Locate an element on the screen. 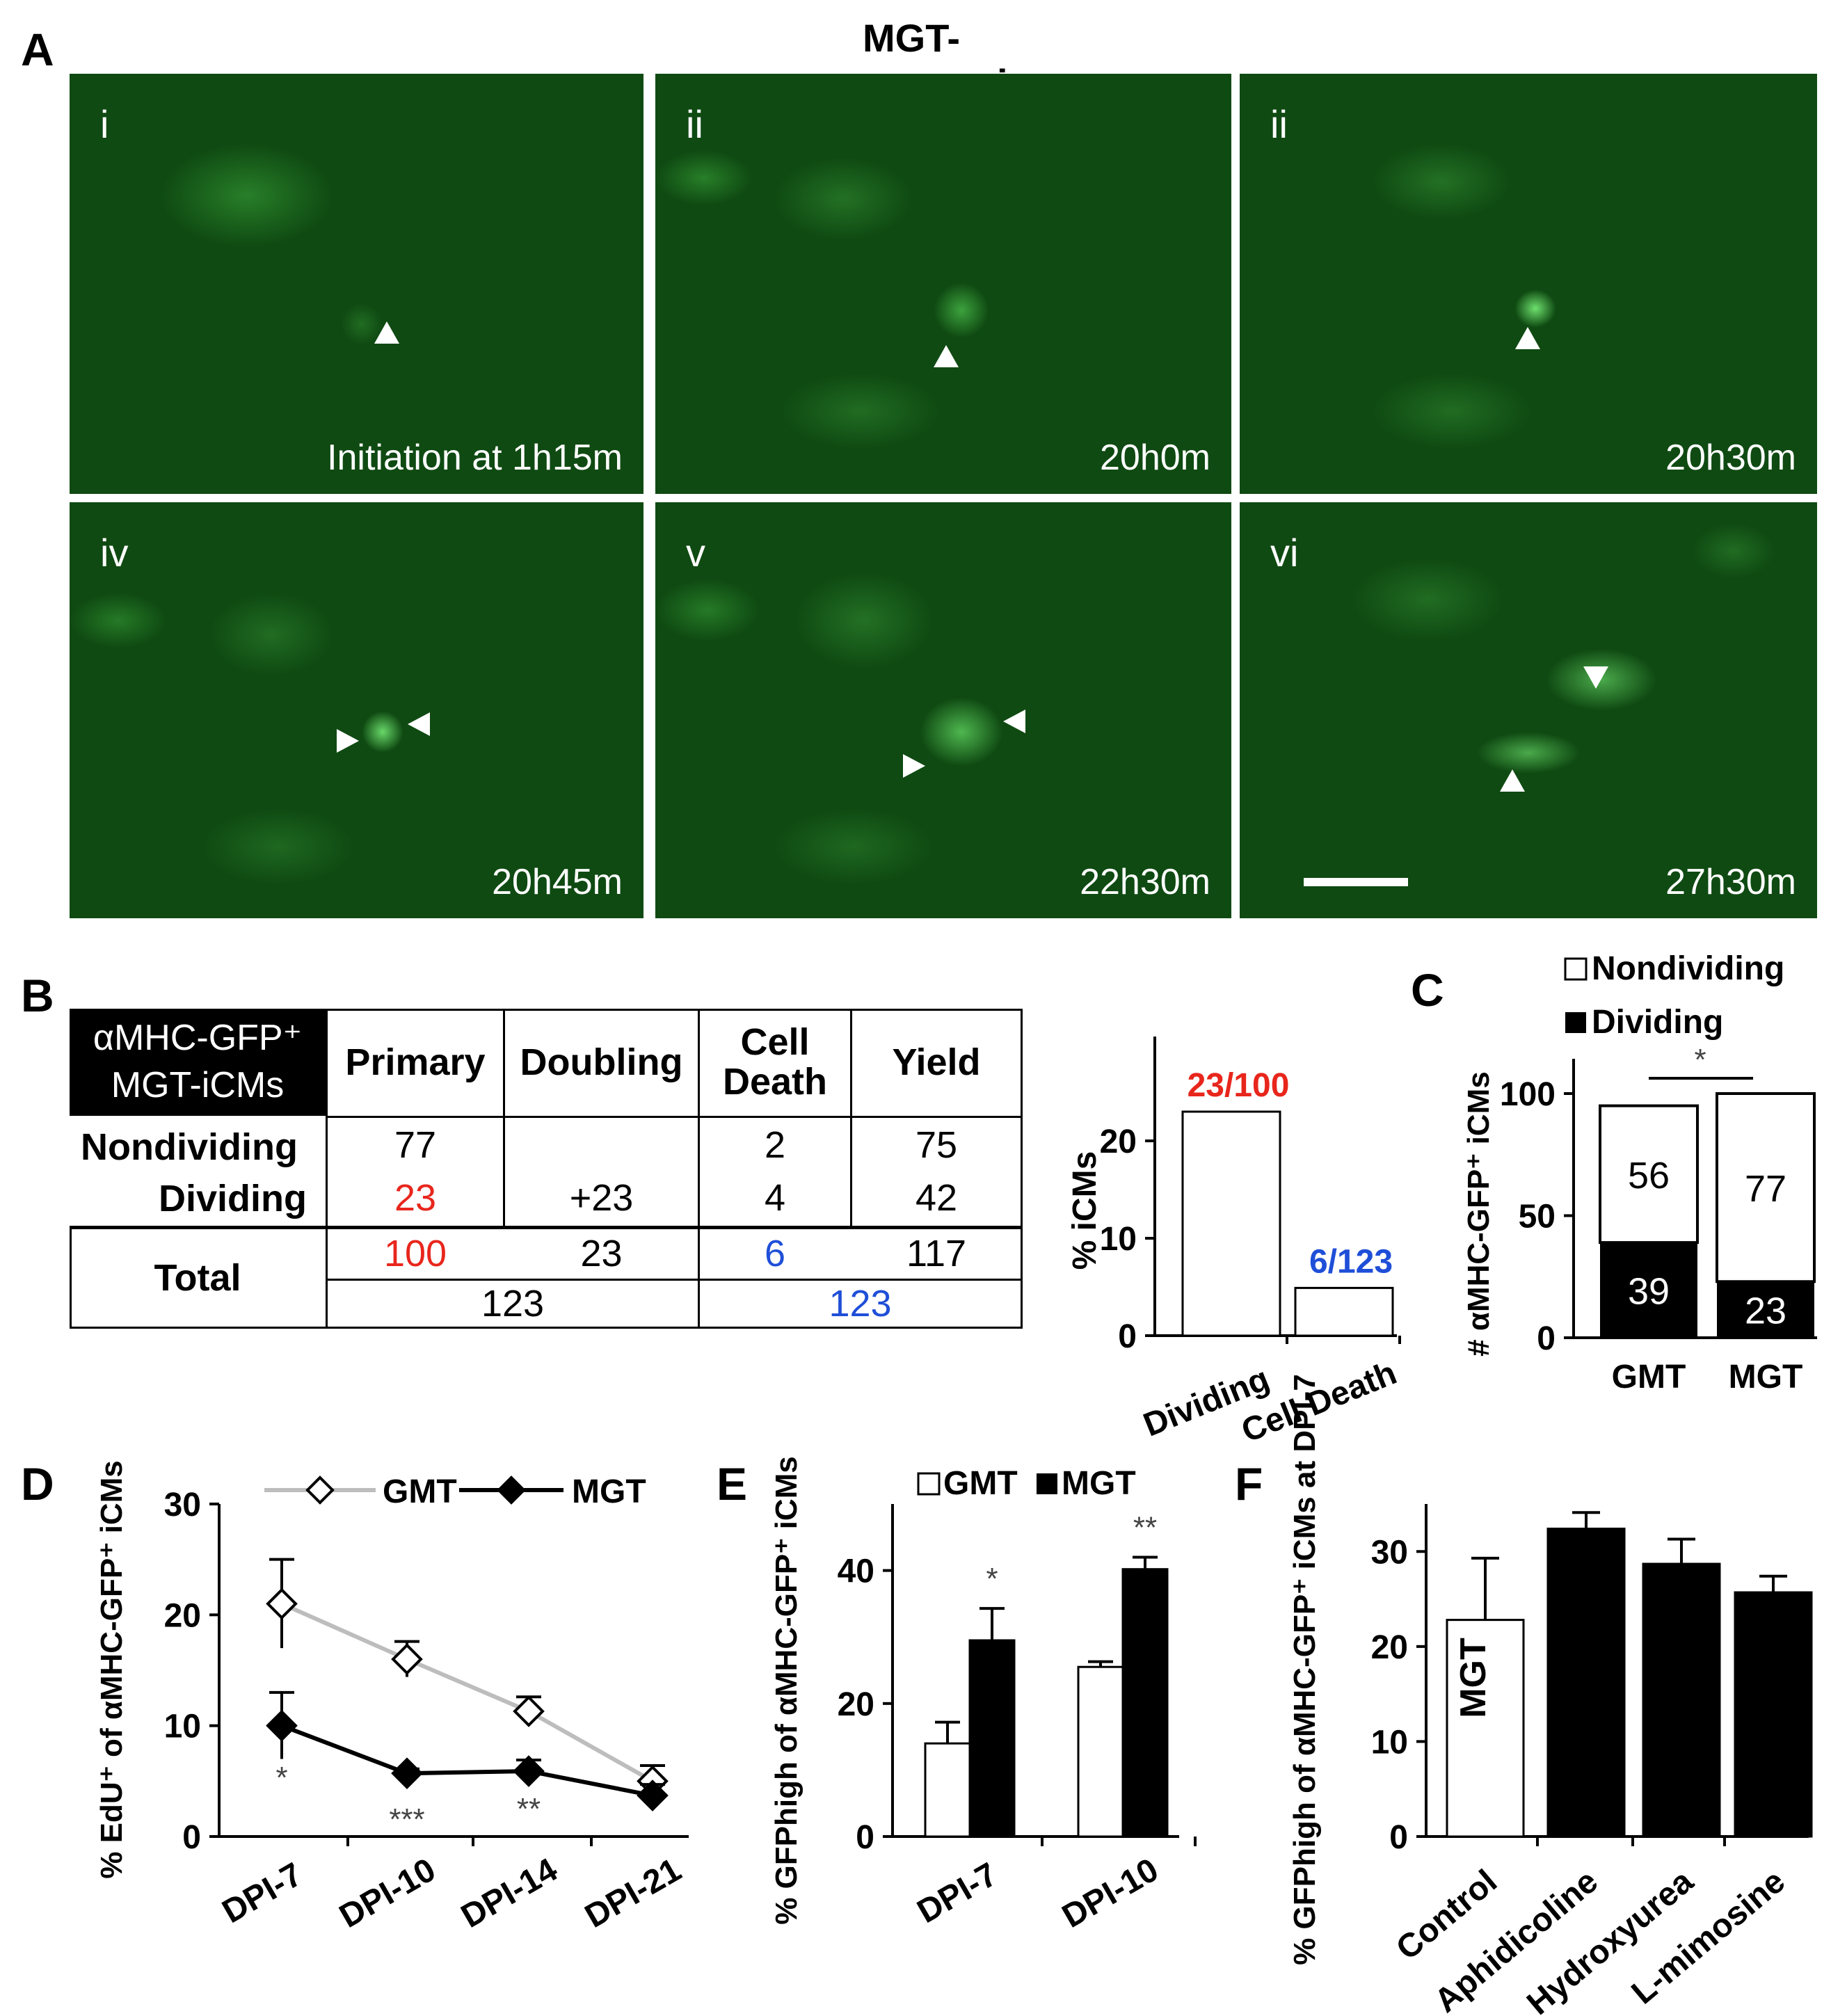  table-corner-line2: MGT-iCMs is located at coordinates (198, 1085).